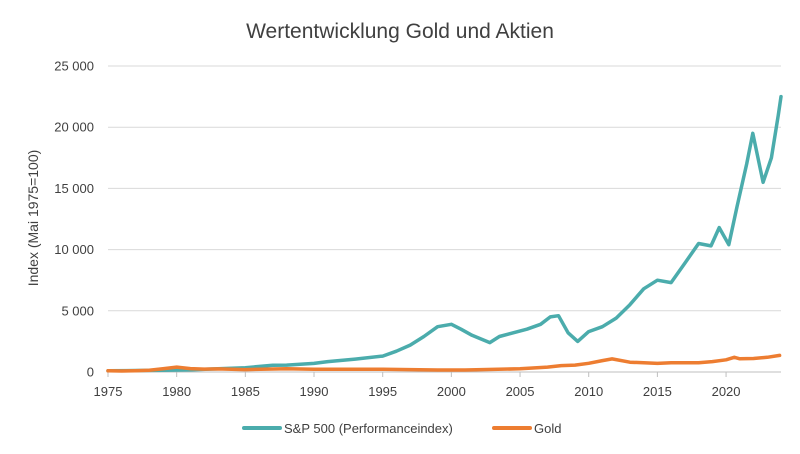 The height and width of the screenshot is (454, 800). What do you see at coordinates (314, 391) in the screenshot?
I see `x-tick-label: 1990` at bounding box center [314, 391].